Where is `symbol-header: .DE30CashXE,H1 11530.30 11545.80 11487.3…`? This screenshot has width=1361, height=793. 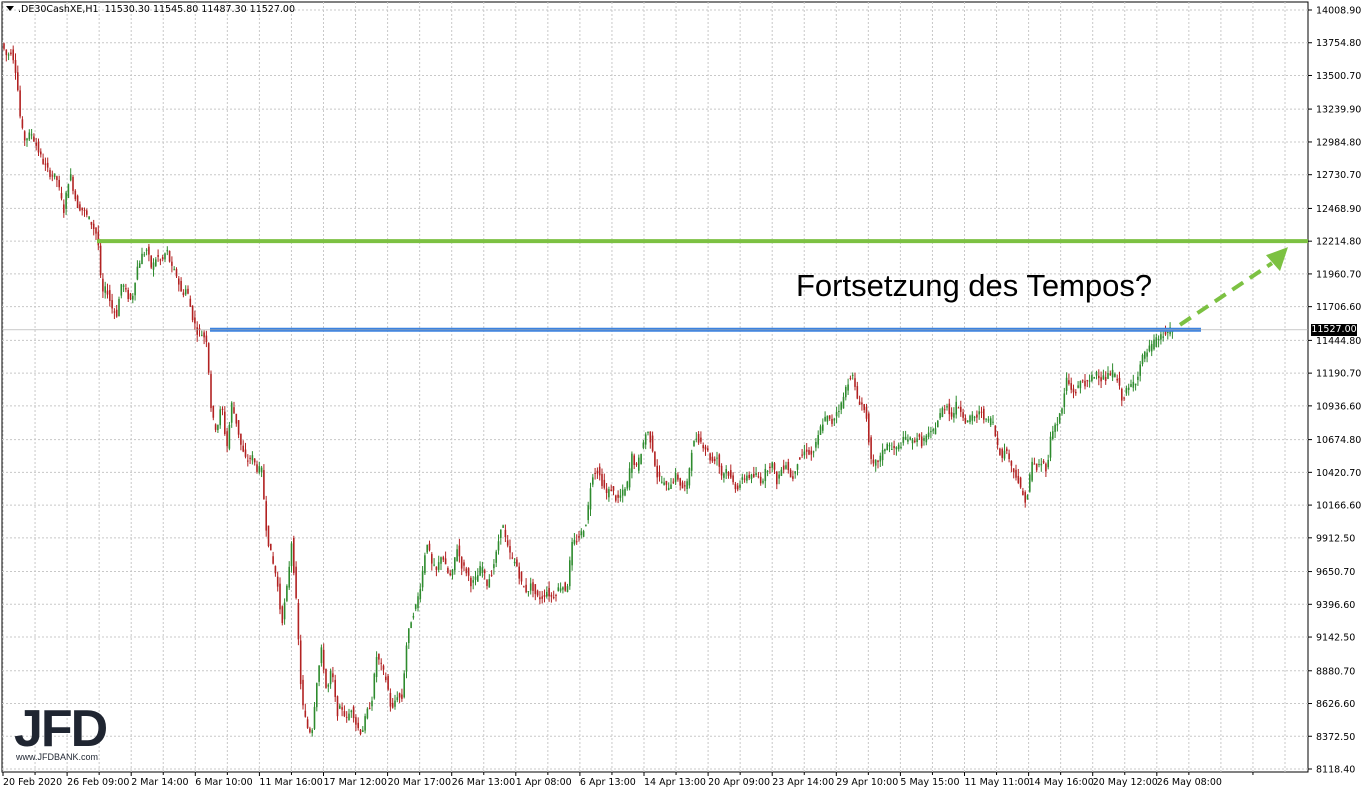 symbol-header: .DE30CashXE,H1 11530.30 11545.80 11487.3… is located at coordinates (150, 9).